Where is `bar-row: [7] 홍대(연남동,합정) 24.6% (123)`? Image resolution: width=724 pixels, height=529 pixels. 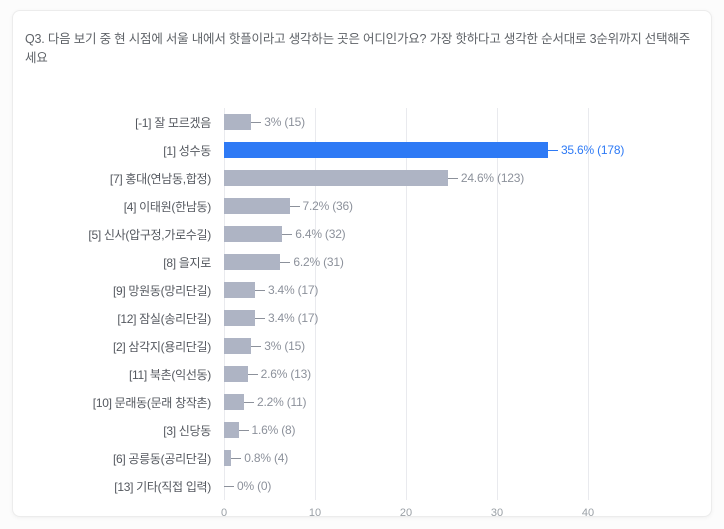
bar-row: [7] 홍대(연남동,합정) 24.6% (123) is located at coordinates (361, 178).